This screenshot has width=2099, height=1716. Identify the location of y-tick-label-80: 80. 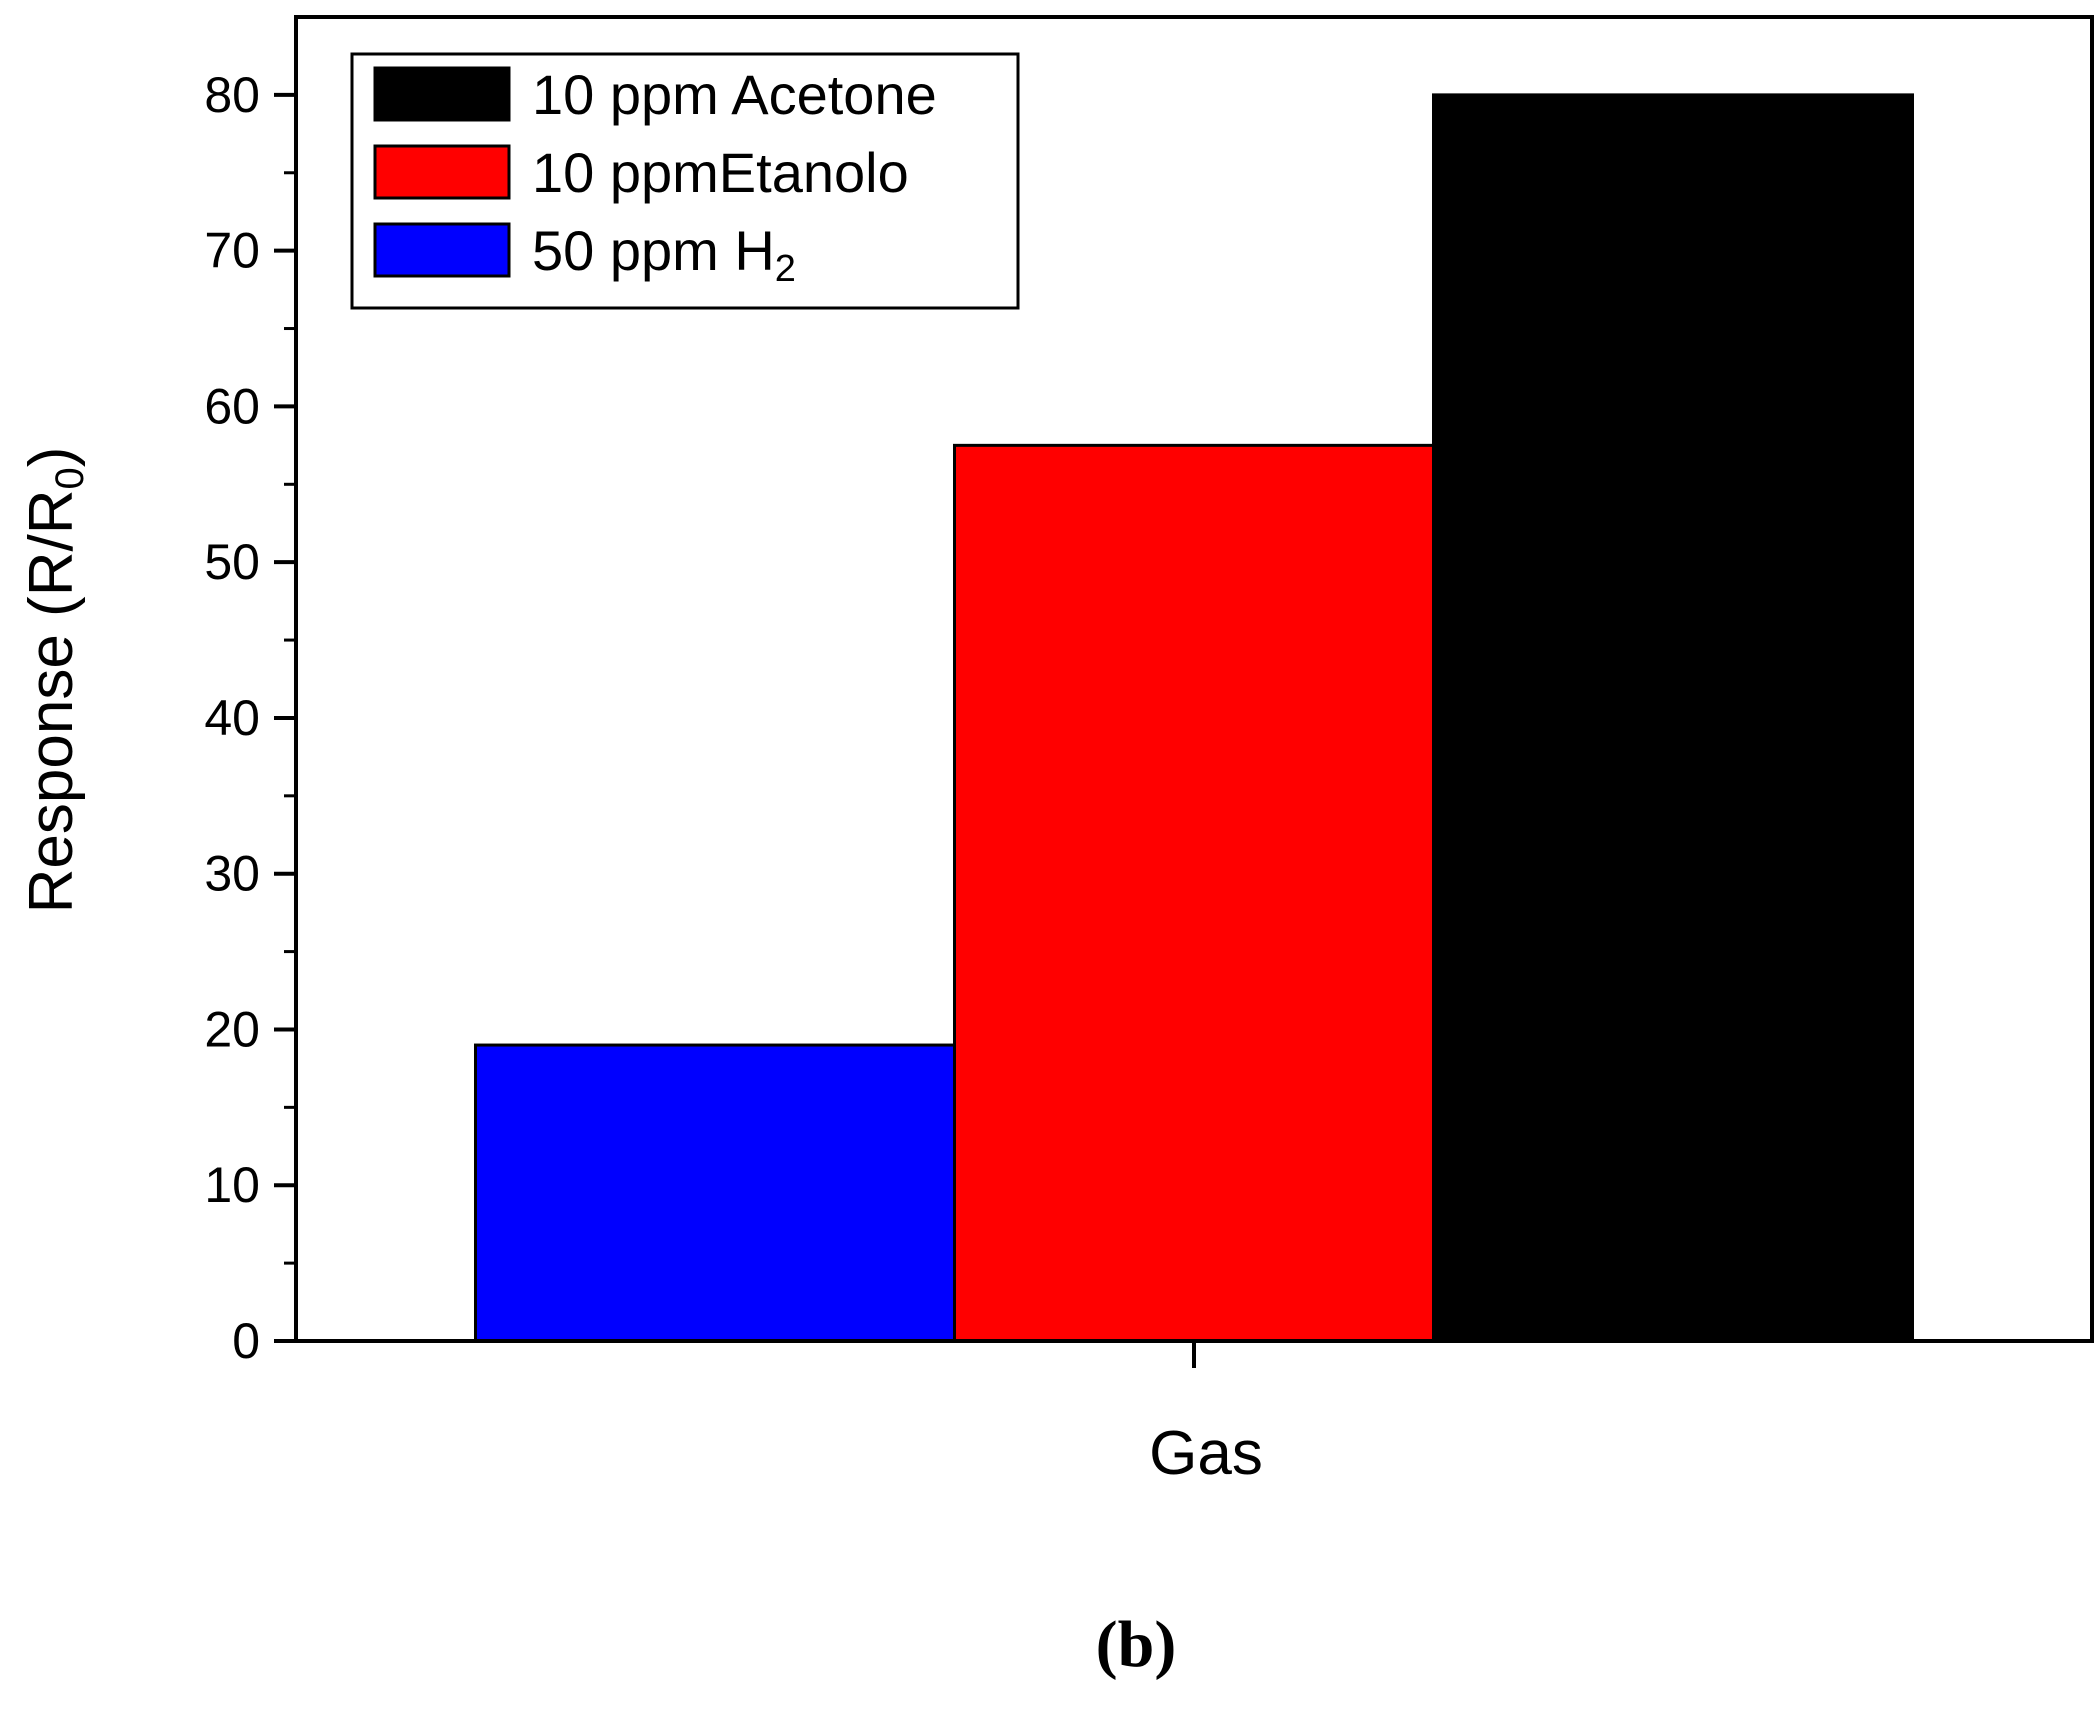
(232, 95).